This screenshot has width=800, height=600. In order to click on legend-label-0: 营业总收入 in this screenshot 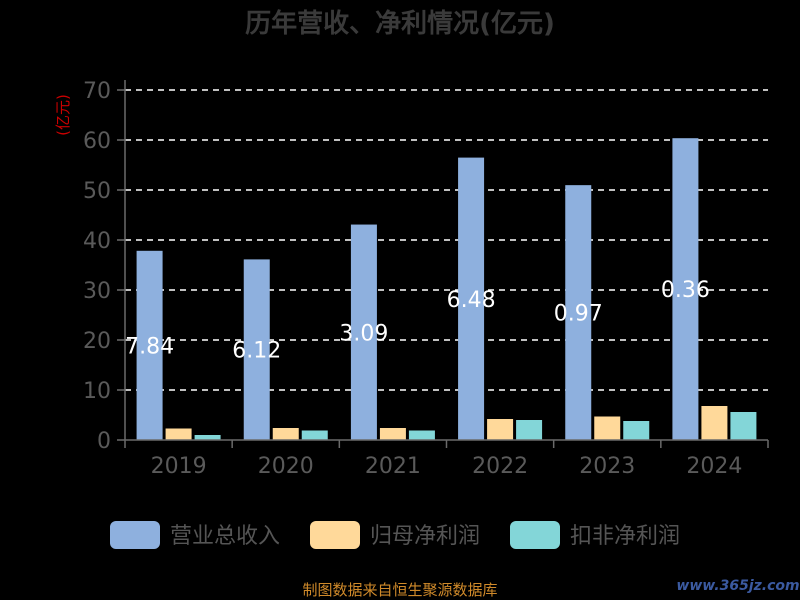, I will do `click(225, 536)`.